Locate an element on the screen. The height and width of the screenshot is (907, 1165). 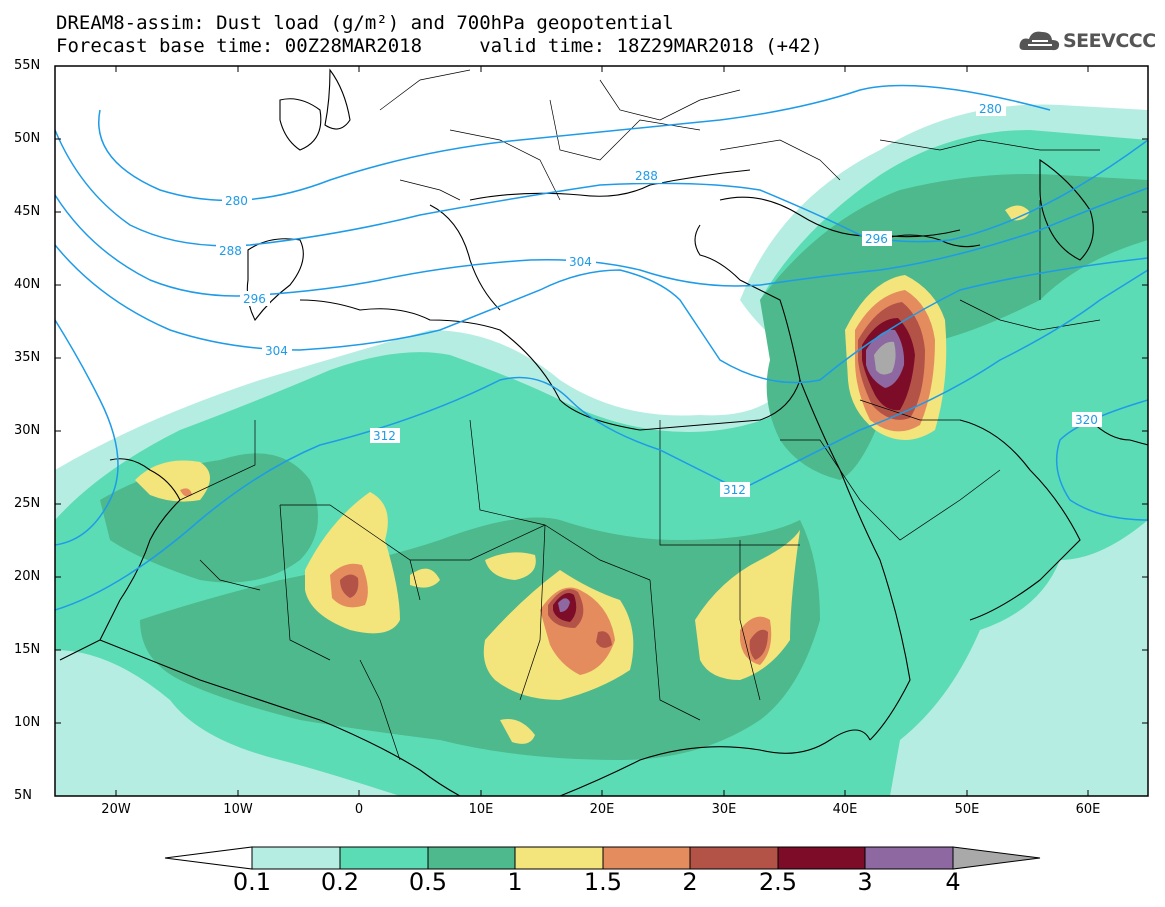
lat-label: 20N is located at coordinates (27, 576).